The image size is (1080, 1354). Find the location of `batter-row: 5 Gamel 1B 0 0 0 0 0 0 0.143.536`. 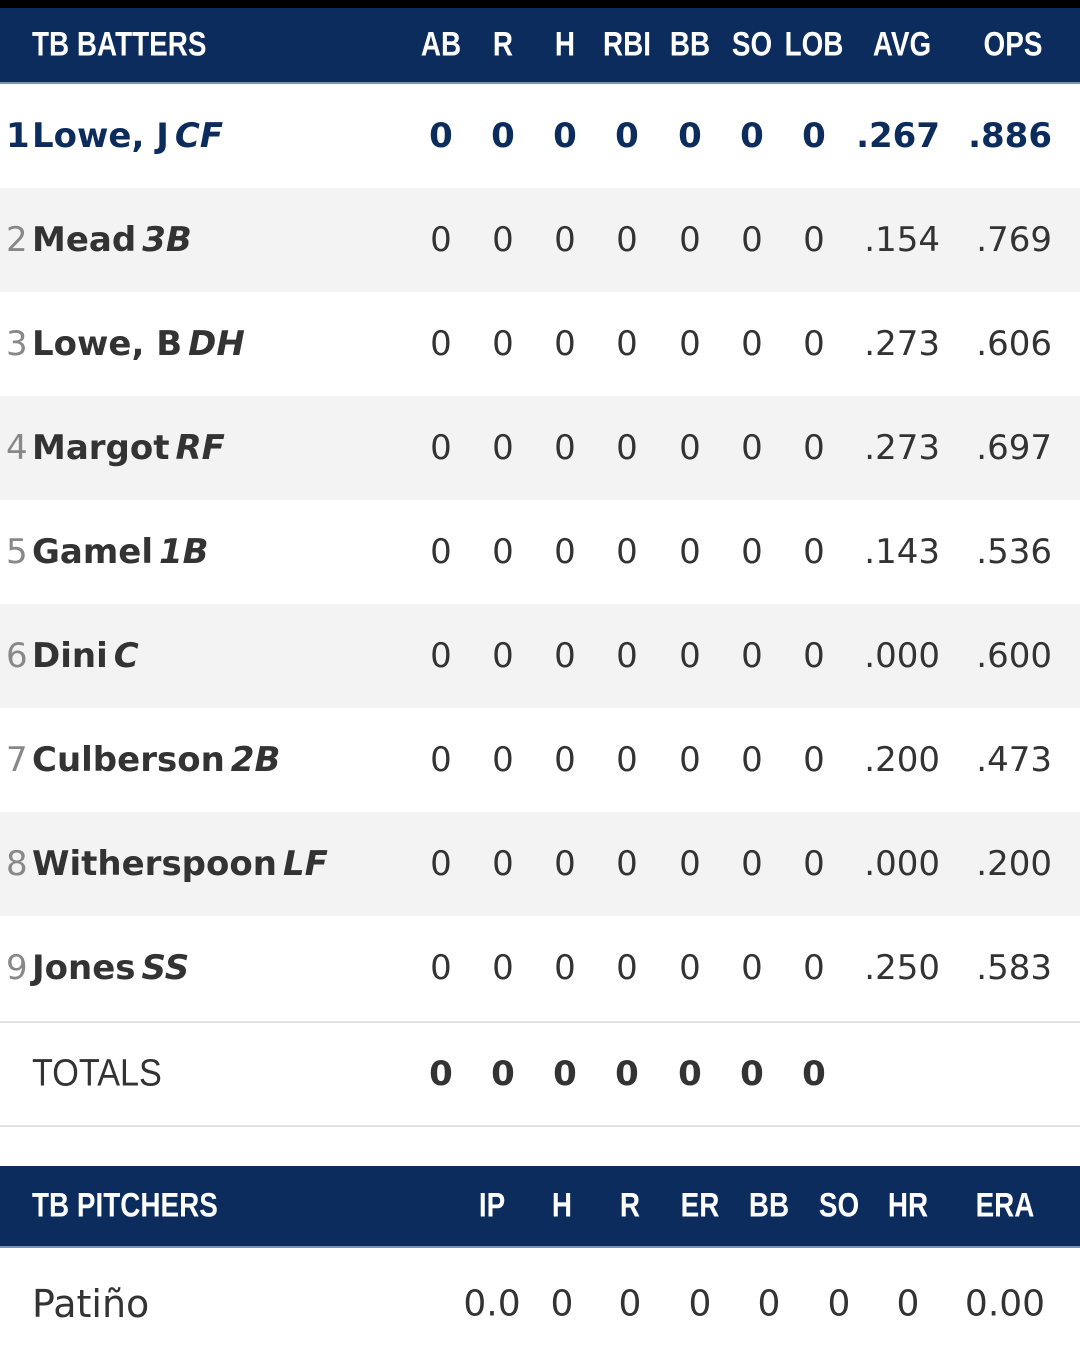

batter-row: 5 Gamel 1B 0 0 0 0 0 0 0.143.536 is located at coordinates (540, 552).